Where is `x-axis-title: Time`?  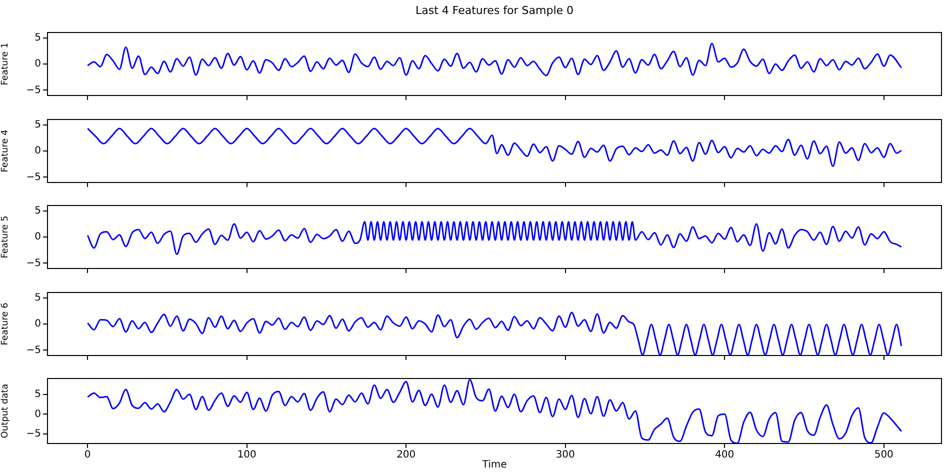
x-axis-title: Time is located at coordinates (494, 465).